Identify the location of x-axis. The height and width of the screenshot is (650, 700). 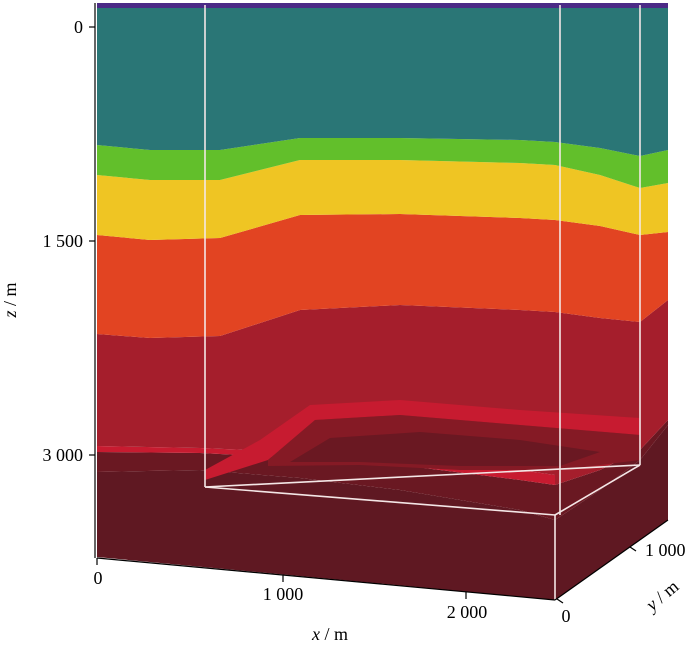
(326, 579).